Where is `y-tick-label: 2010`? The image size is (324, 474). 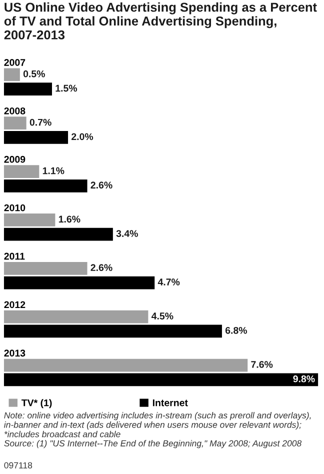 y-tick-label: 2010 is located at coordinates (15, 208).